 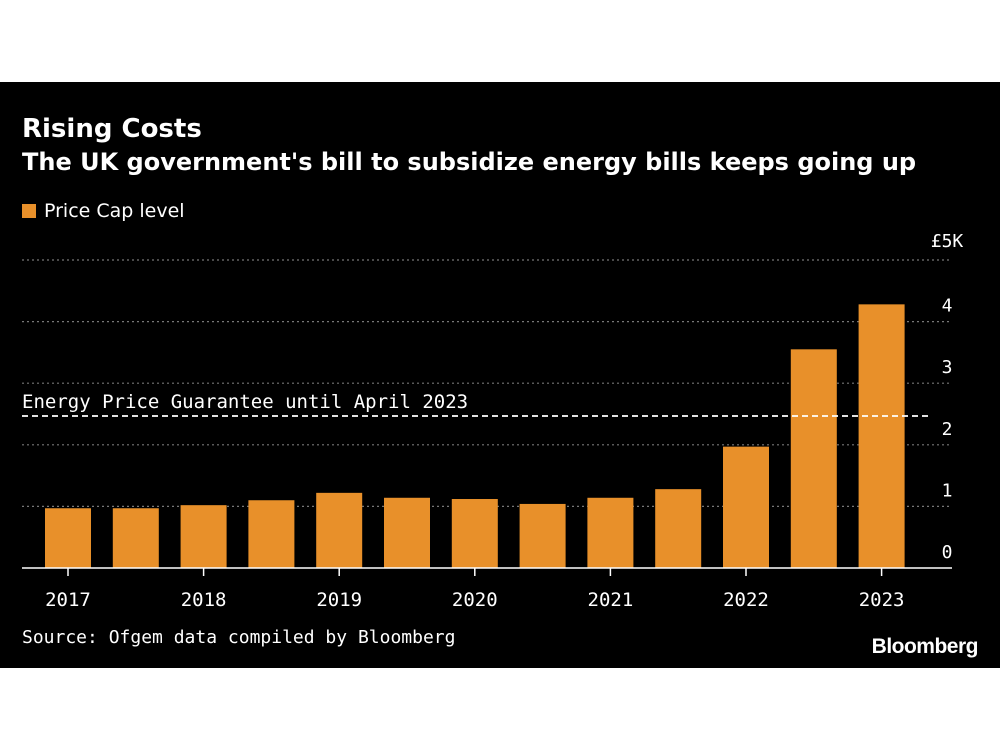 What do you see at coordinates (947, 306) in the screenshot?
I see `y-tick-label: 4` at bounding box center [947, 306].